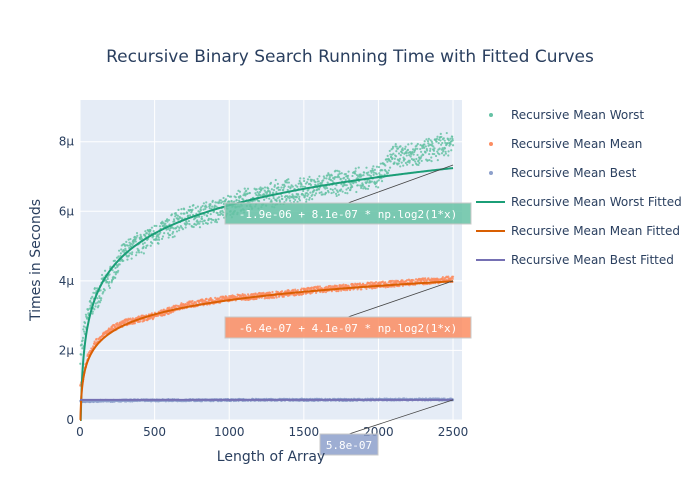 This screenshot has height=500, width=700. What do you see at coordinates (566, 115) in the screenshot?
I see `legend-item: Recursive Mean Worst` at bounding box center [566, 115].